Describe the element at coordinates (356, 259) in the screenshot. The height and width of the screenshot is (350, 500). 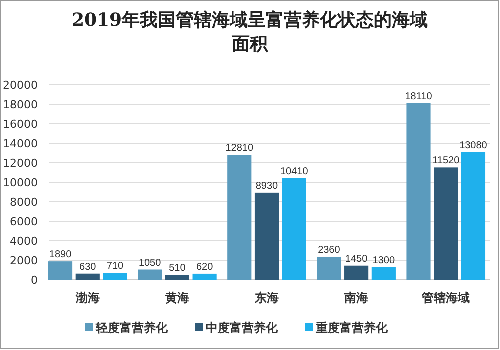
I see `data-label: 1450` at that location.